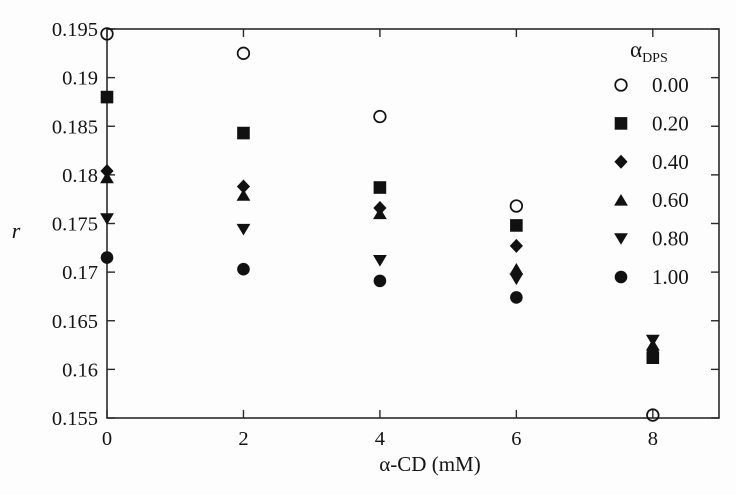  What do you see at coordinates (516, 439) in the screenshot?
I see `x-tick-label: 6` at bounding box center [516, 439].